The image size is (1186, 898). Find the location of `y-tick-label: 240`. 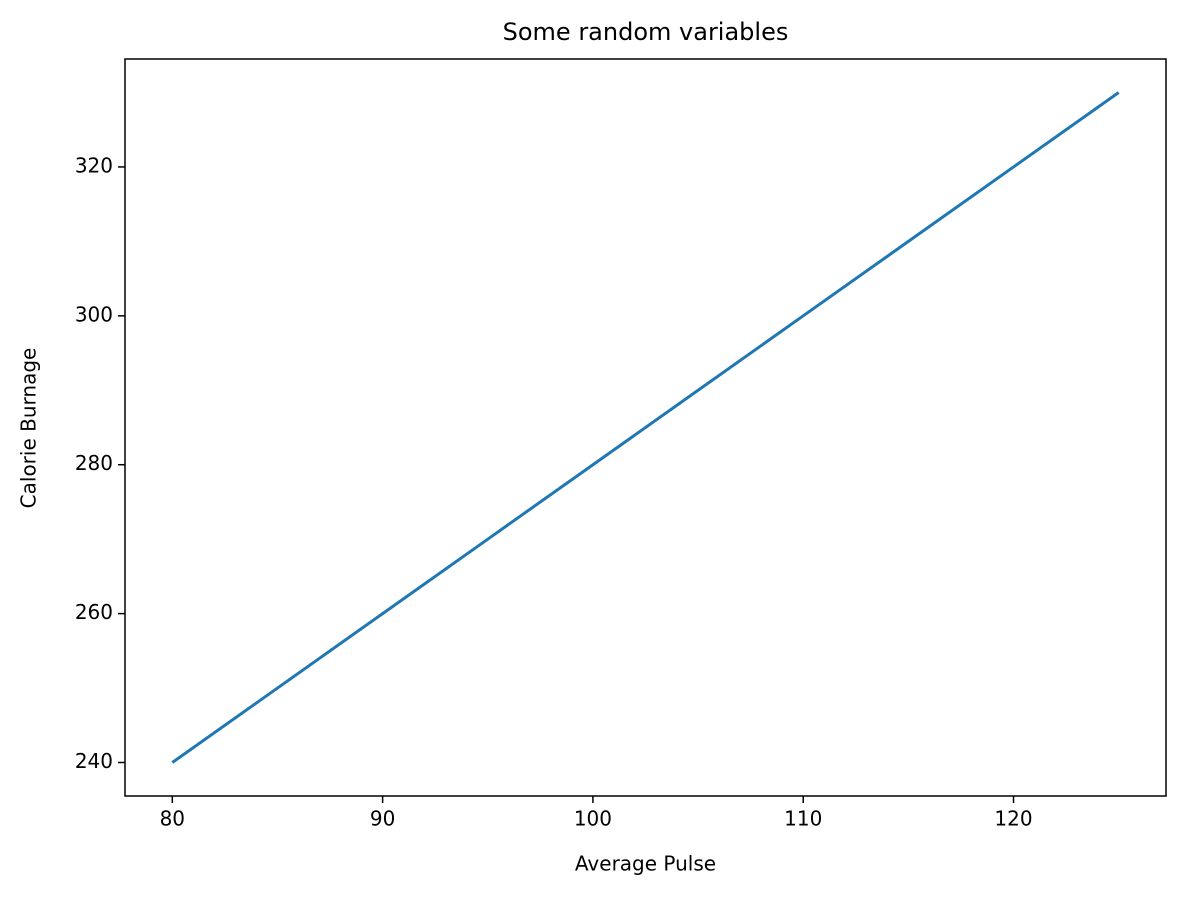

y-tick-label: 240 is located at coordinates (94, 761).